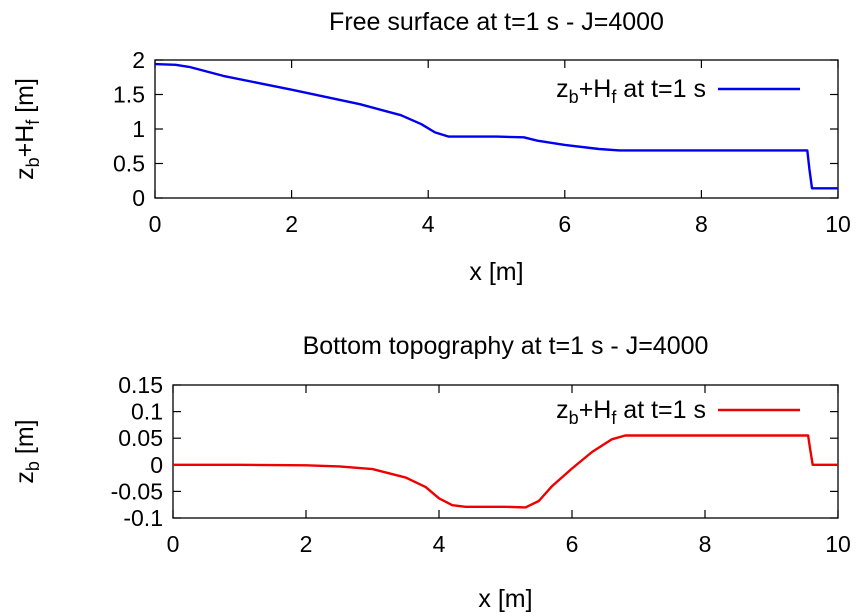  What do you see at coordinates (138, 60) in the screenshot?
I see `y-tick-label: 2` at bounding box center [138, 60].